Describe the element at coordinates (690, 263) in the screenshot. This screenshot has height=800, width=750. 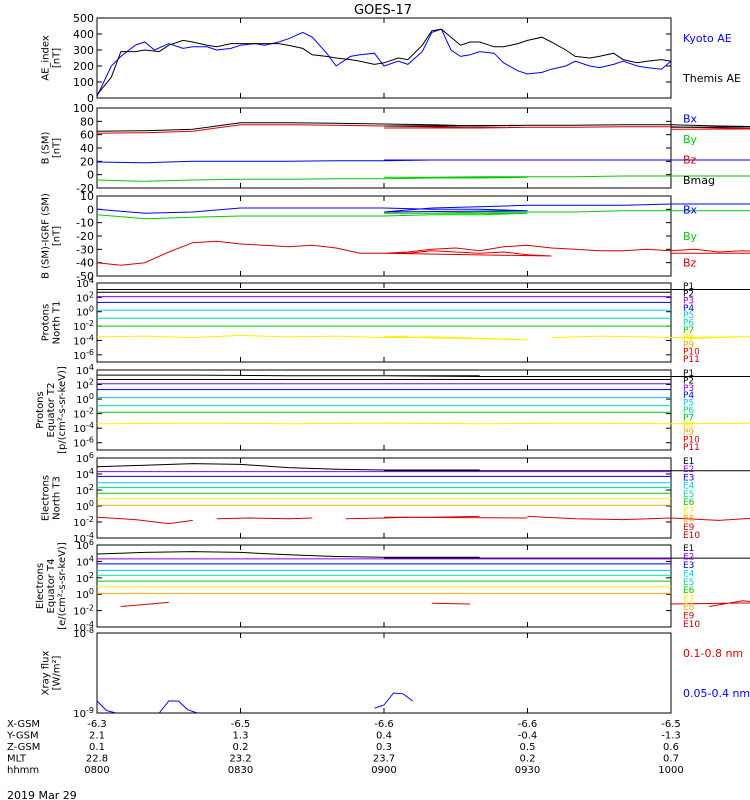
I see `legend-bigrf-2: Bz` at that location.